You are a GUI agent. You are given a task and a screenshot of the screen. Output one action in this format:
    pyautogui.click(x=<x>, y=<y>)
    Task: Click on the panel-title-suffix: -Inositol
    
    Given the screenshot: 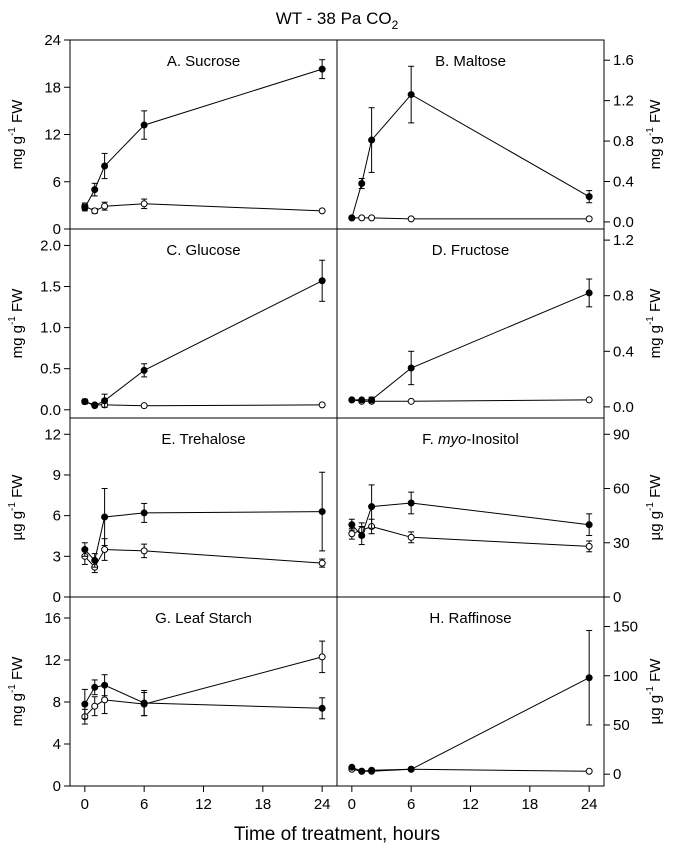 What is the action you would take?
    pyautogui.click(x=492, y=439)
    